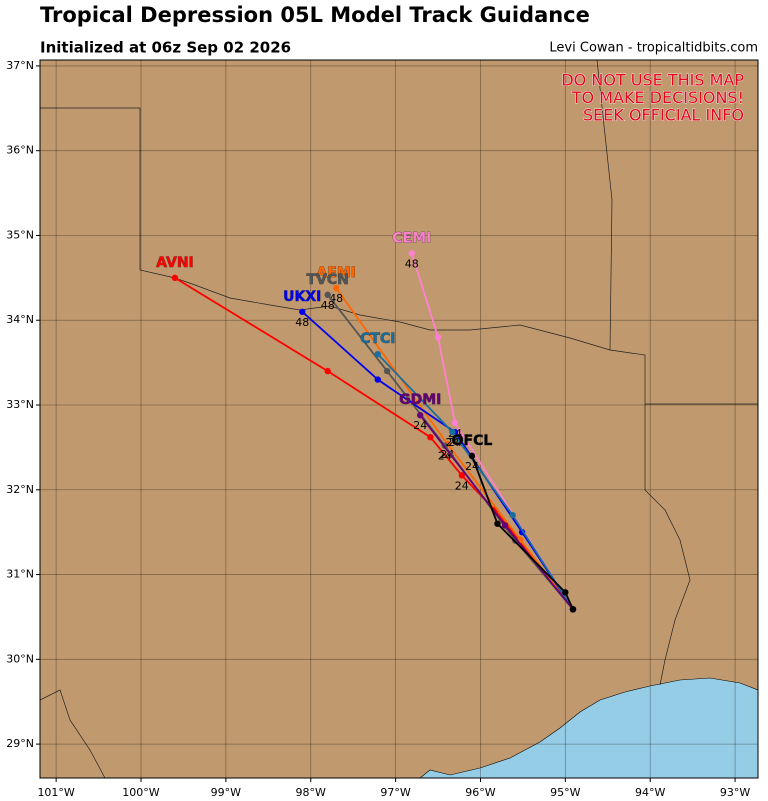 This screenshot has height=801, width=768. I want to click on y-tick-label: 32°N, so click(20, 489).